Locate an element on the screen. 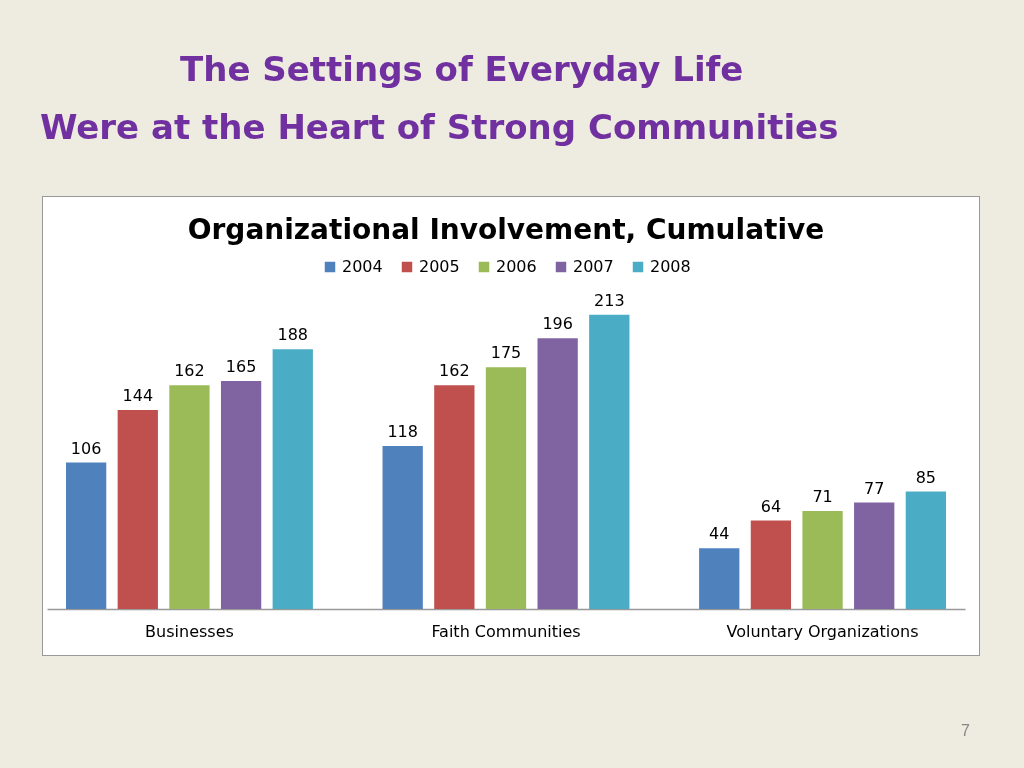 The width and height of the screenshot is (1024, 768). text: 7 is located at coordinates (965, 731).